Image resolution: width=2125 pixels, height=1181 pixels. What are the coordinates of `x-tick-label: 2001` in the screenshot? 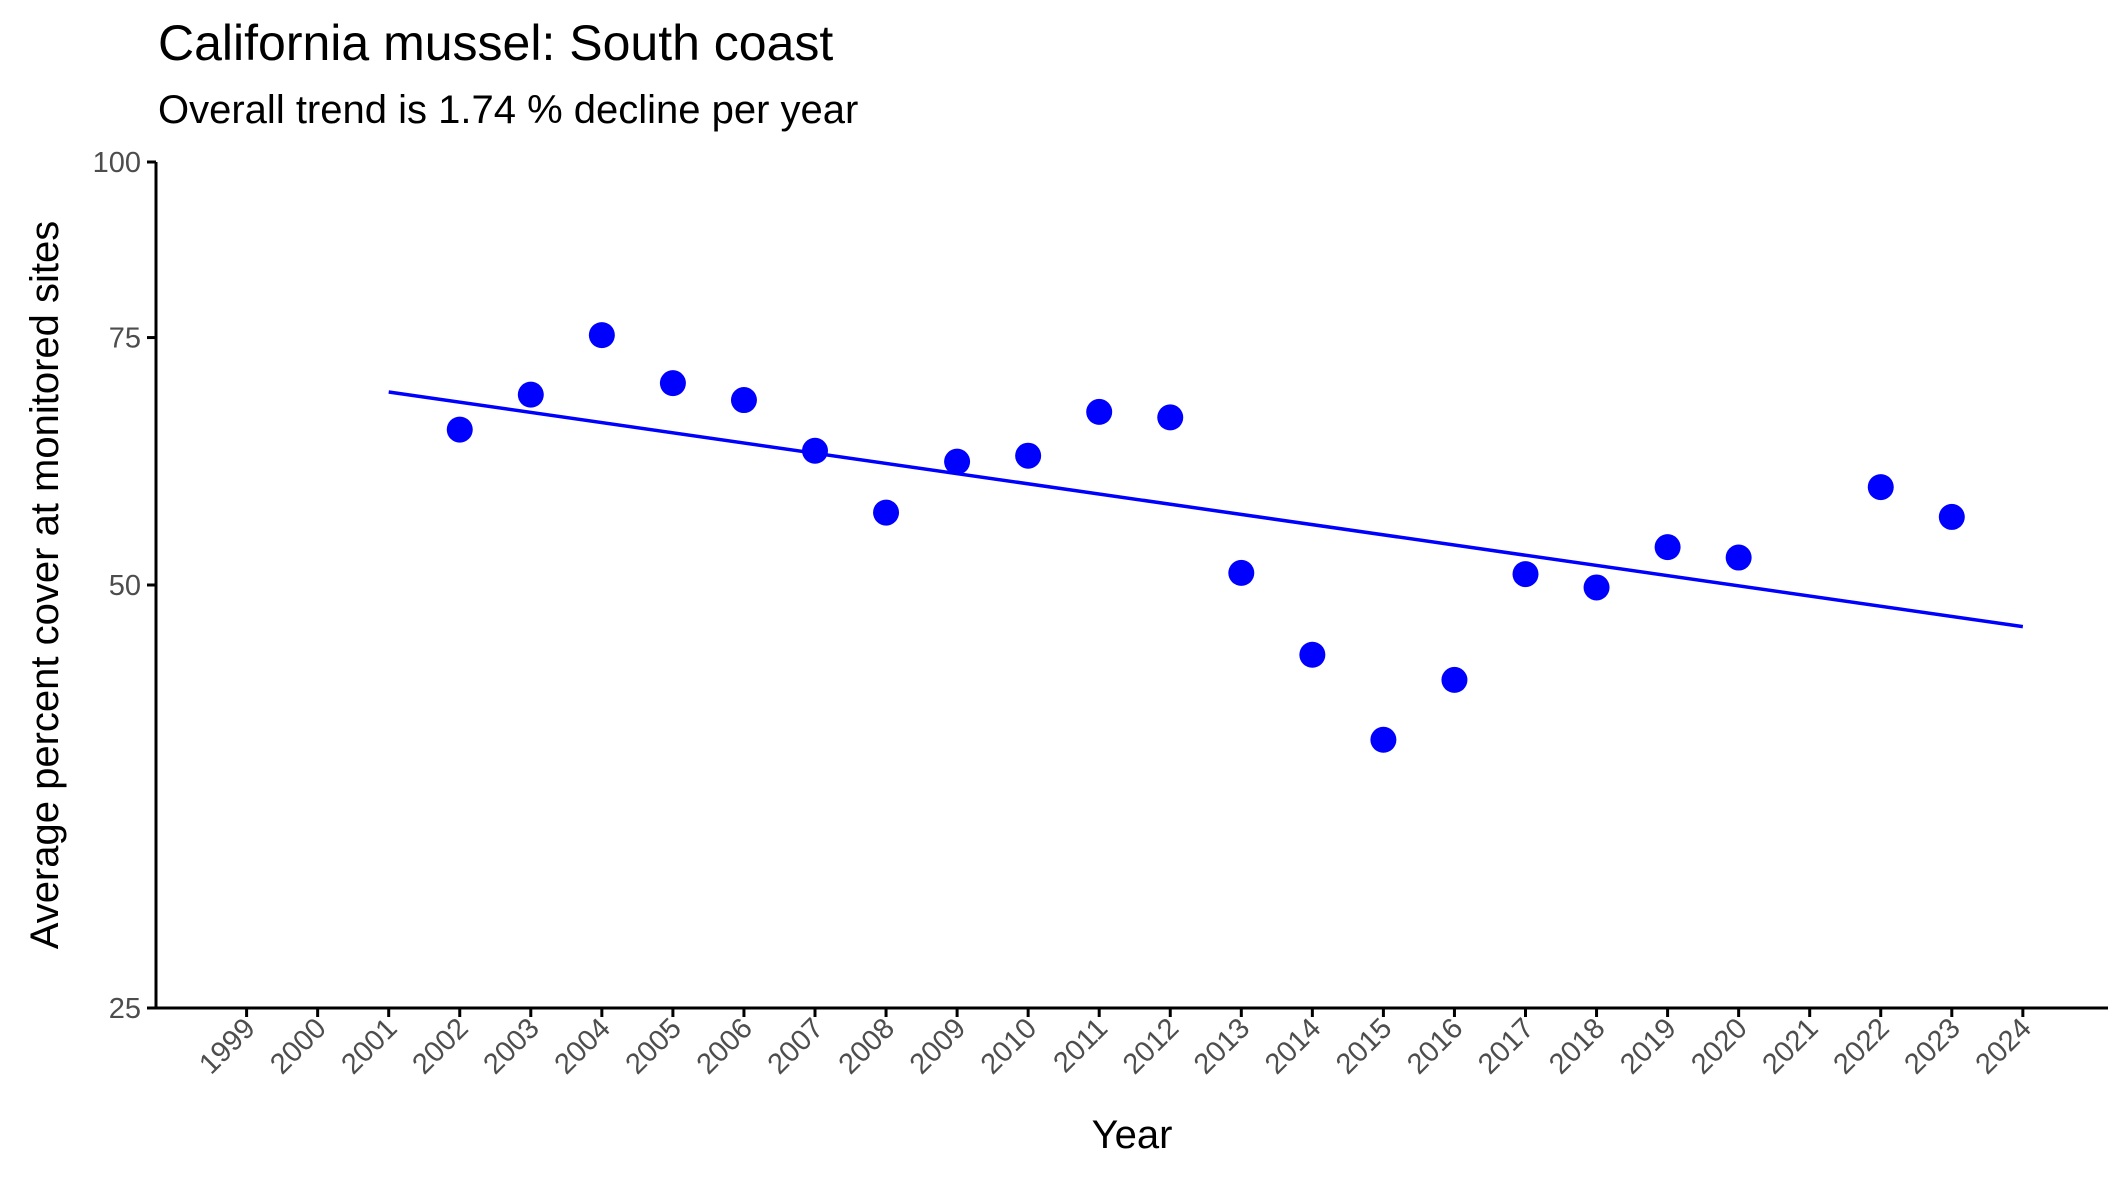 It's located at (369, 1046).